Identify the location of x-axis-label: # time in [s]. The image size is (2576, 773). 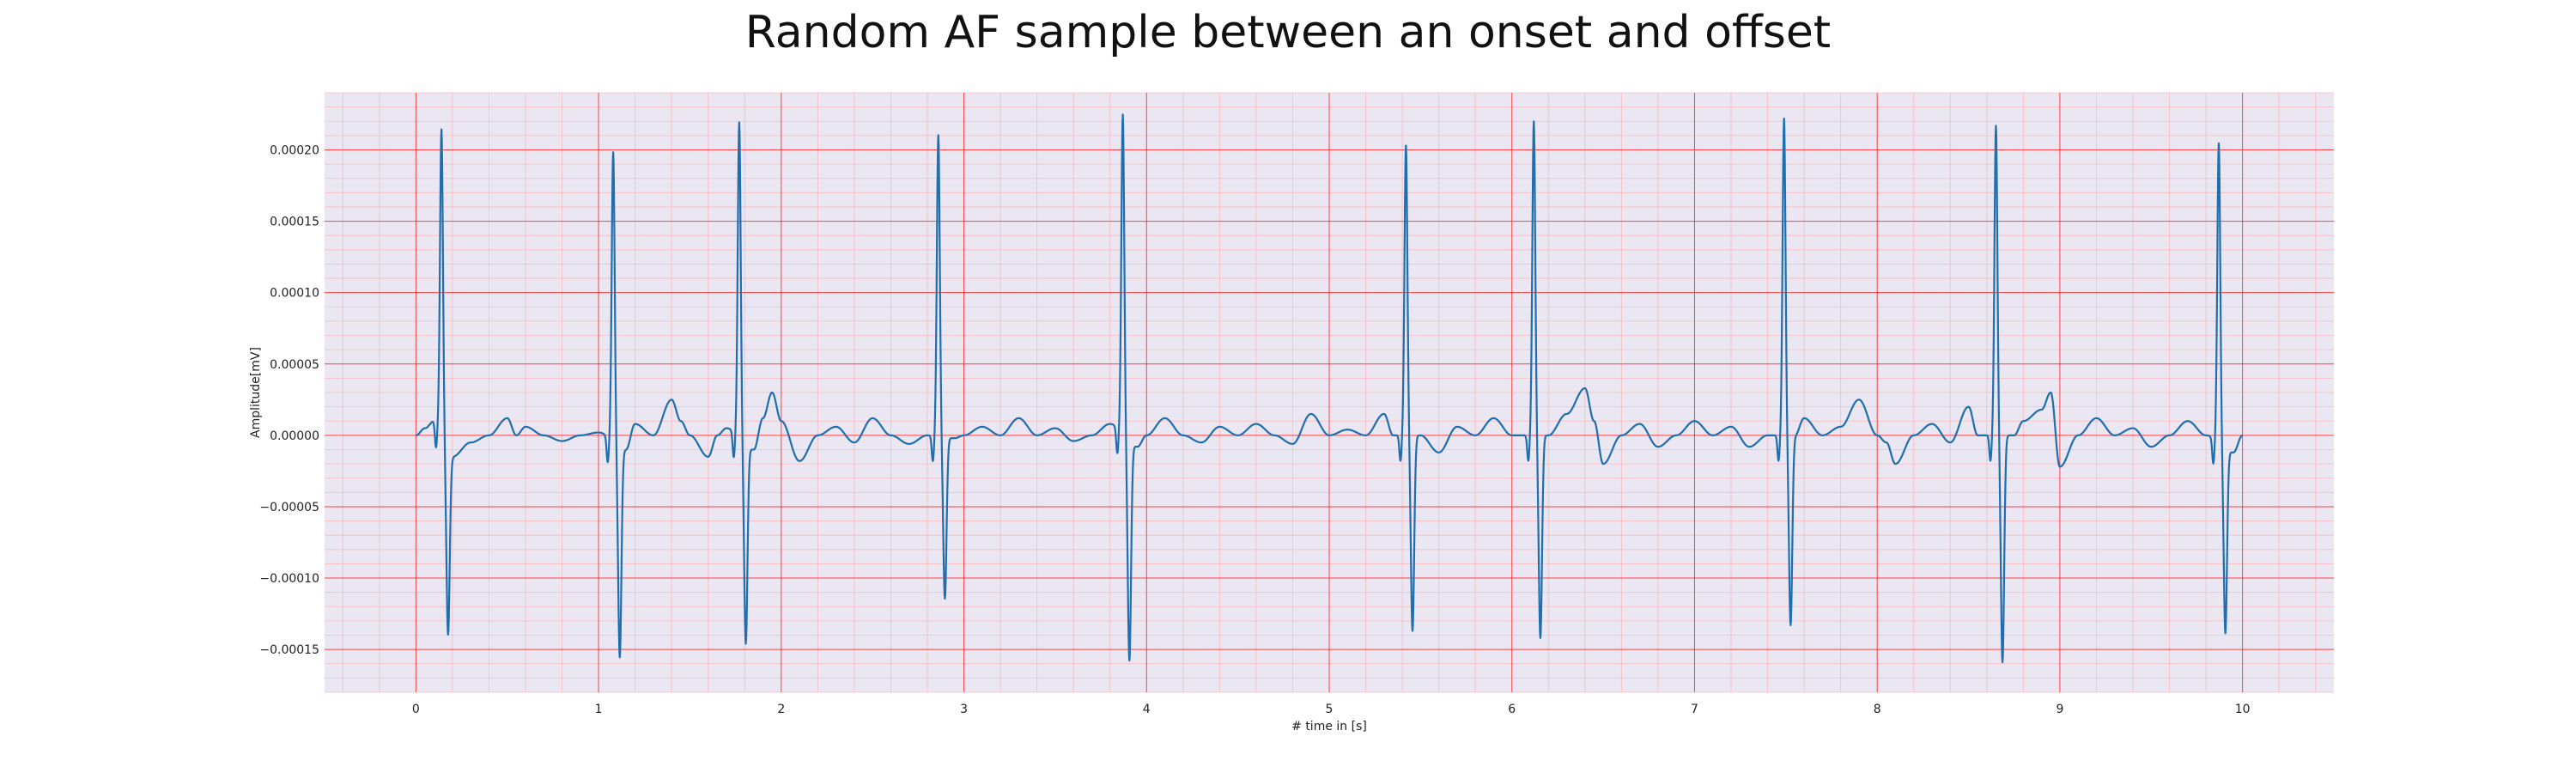
(1329, 726).